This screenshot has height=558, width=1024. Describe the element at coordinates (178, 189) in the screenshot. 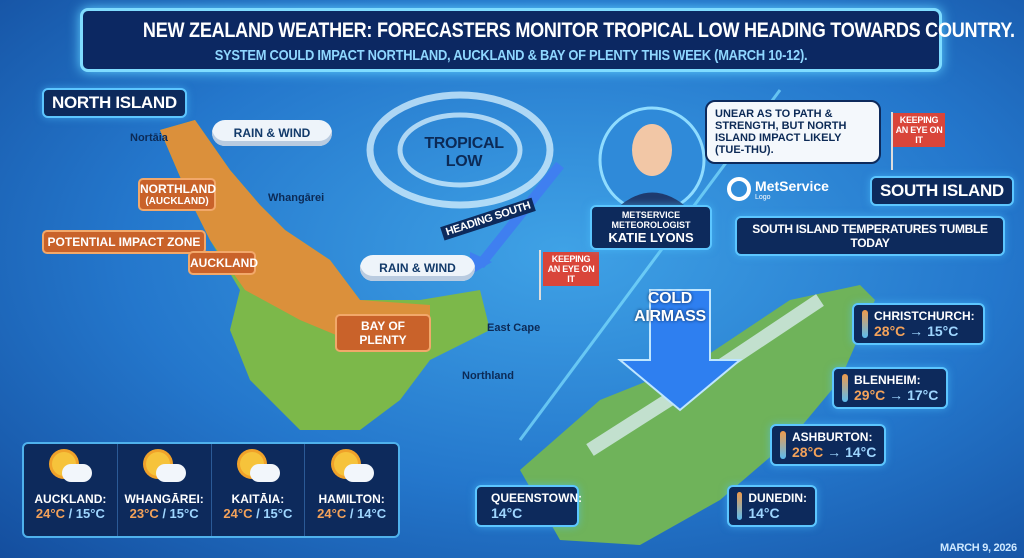

I see `zone-northland-label: NORTHLAND` at that location.